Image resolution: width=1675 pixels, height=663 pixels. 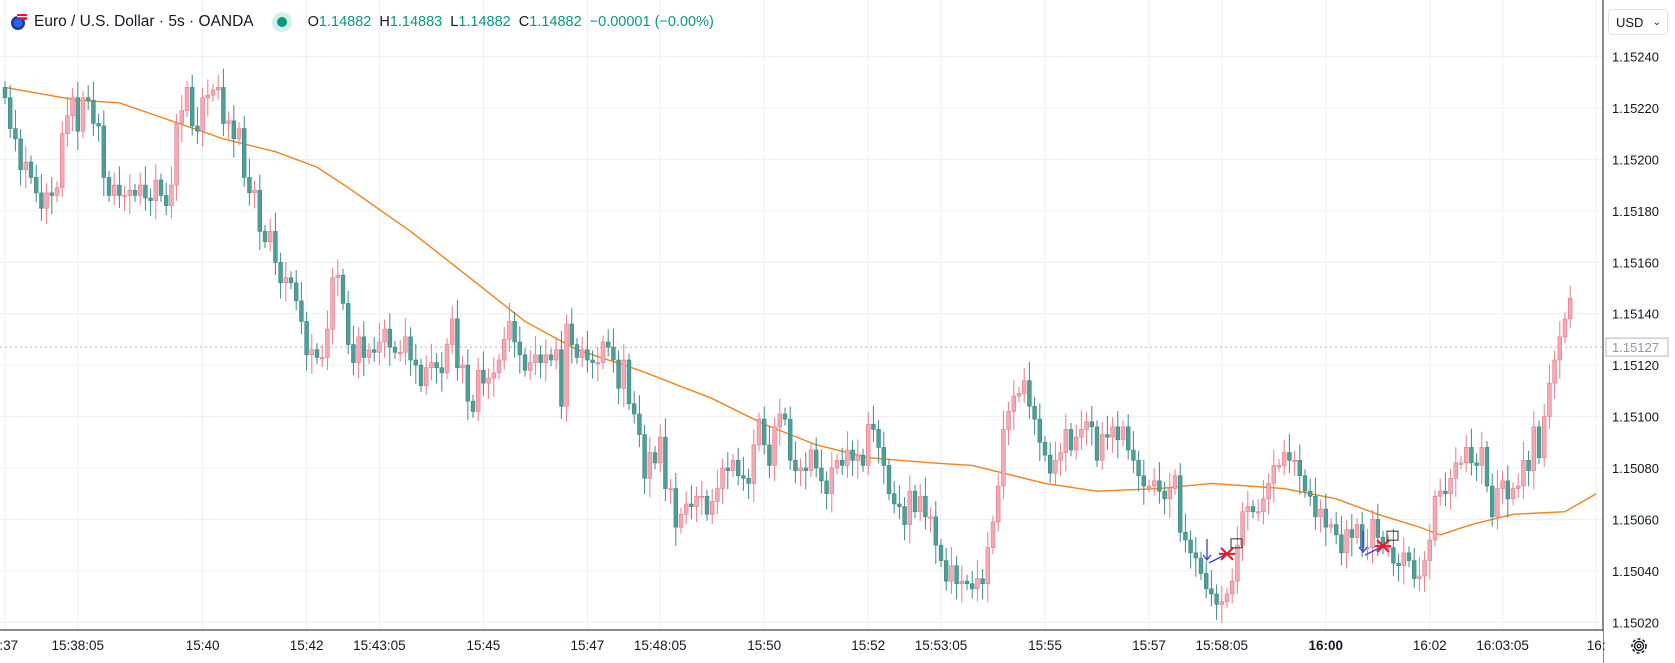 What do you see at coordinates (1149, 645) in the screenshot?
I see `time-tick-label: 15:57` at bounding box center [1149, 645].